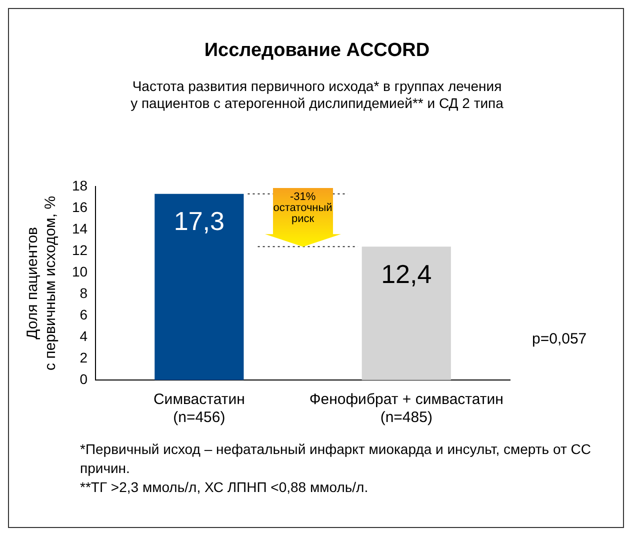 The image size is (634, 535). I want to click on y-tick-label: 8, so click(84, 292).